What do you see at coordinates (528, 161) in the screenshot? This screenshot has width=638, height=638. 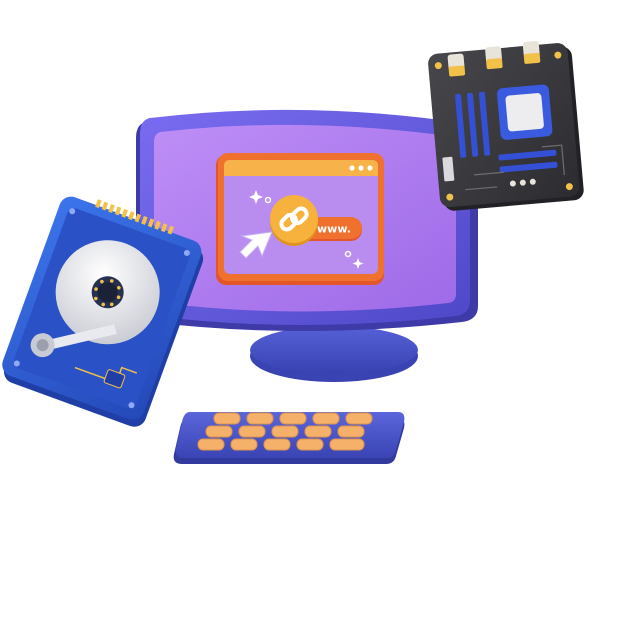 I see `motherboard-pcie-slots` at bounding box center [528, 161].